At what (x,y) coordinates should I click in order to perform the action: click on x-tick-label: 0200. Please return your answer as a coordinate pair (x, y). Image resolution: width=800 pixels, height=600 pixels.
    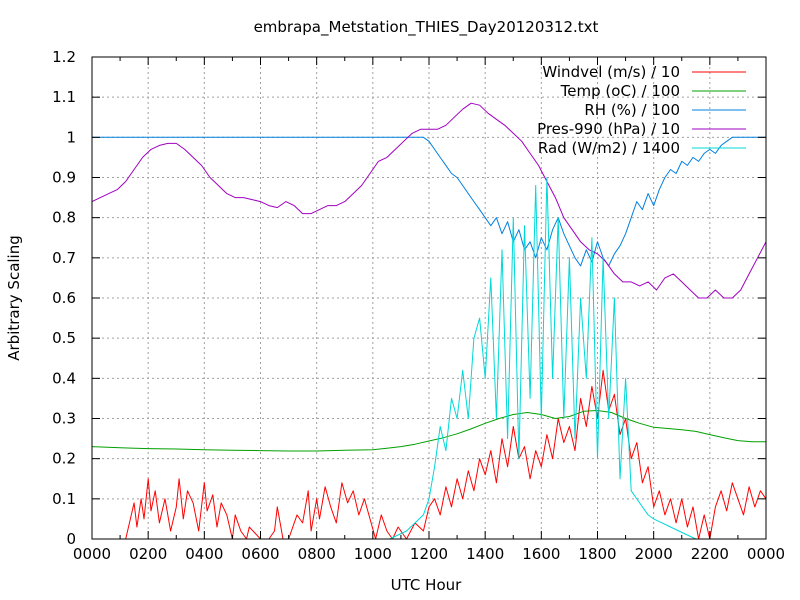
    Looking at the image, I should click on (148, 554).